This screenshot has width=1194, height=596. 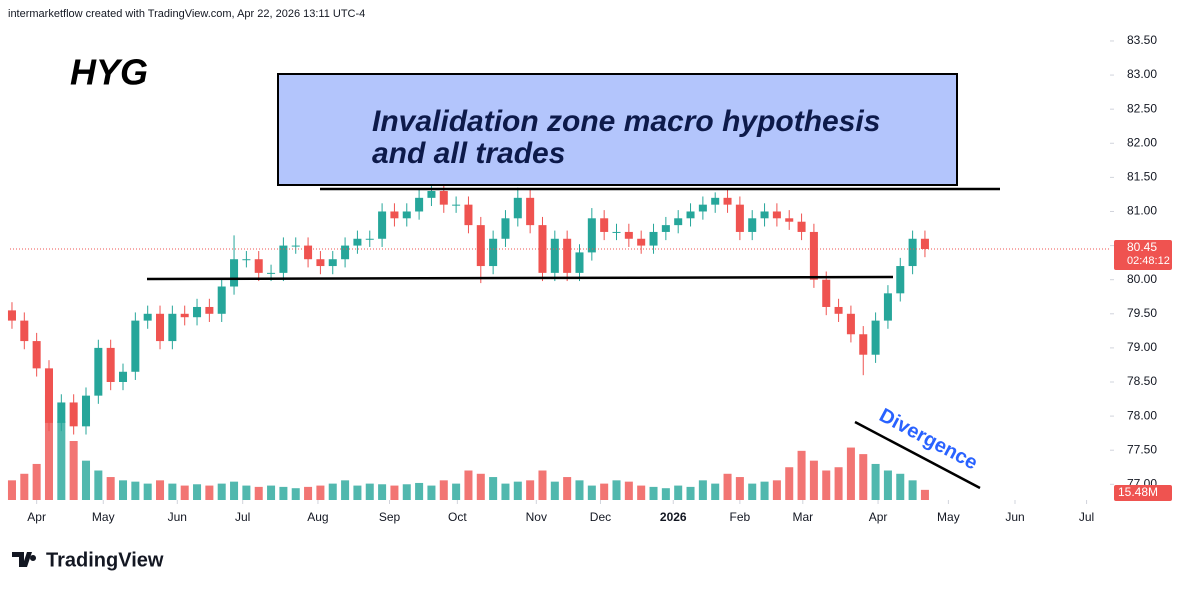 What do you see at coordinates (1142, 74) in the screenshot?
I see `y-tick-label: 83.00` at bounding box center [1142, 74].